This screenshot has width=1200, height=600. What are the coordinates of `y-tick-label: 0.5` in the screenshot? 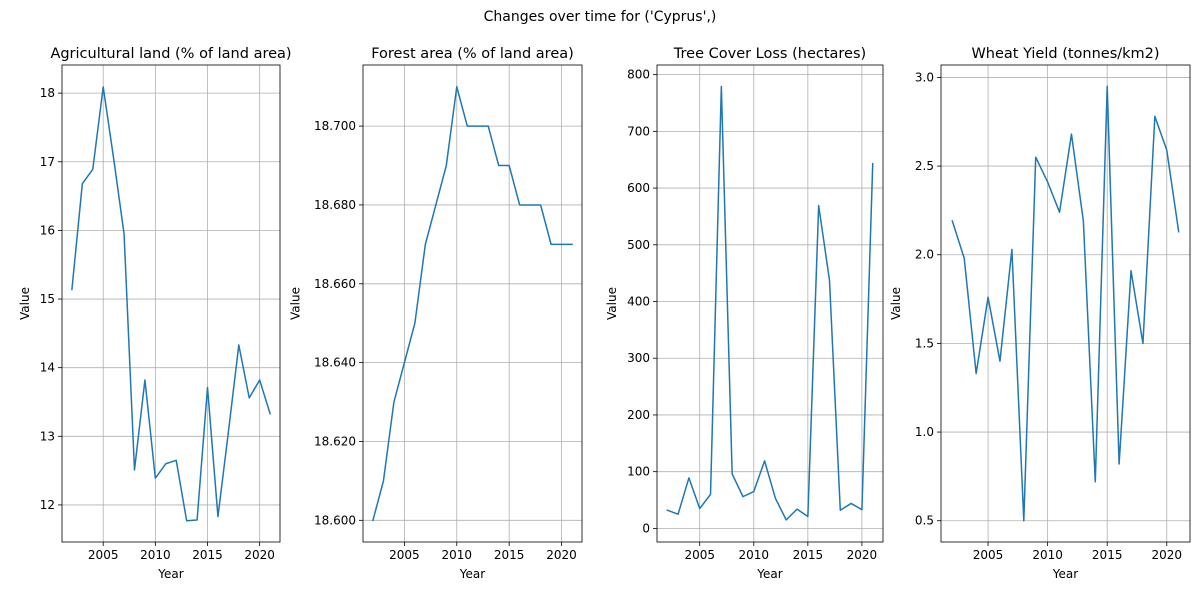 It's located at (924, 521).